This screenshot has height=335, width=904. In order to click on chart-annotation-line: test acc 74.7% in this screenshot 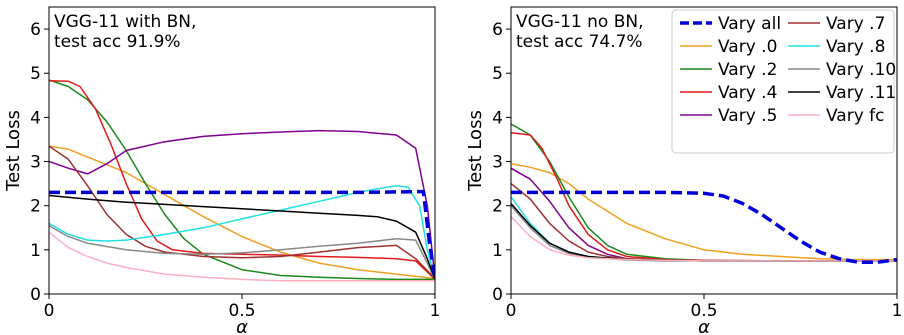, I will do `click(579, 42)`.